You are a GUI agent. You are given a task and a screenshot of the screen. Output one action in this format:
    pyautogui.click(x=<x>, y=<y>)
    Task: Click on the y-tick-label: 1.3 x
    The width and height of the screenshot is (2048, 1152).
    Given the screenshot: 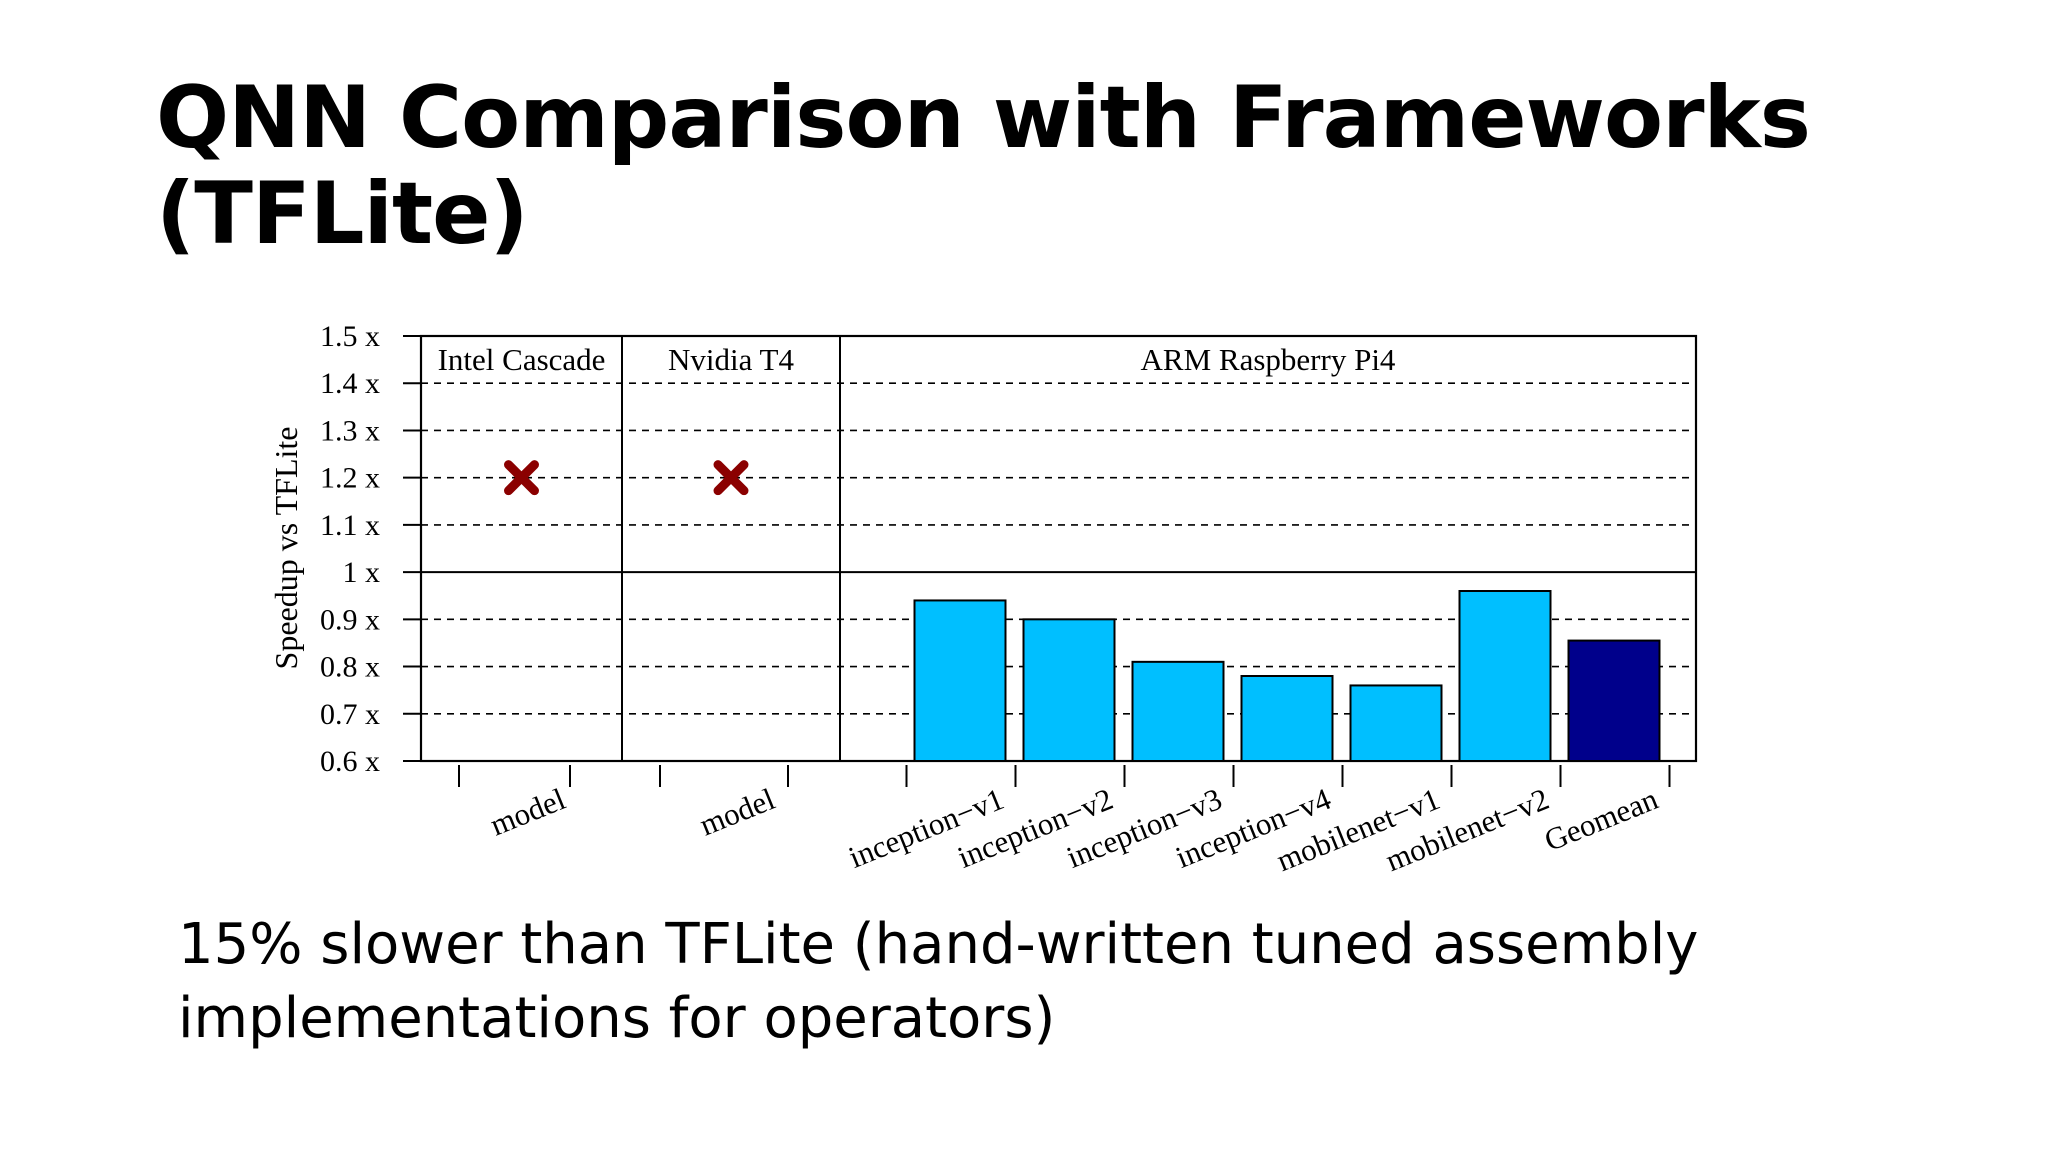 What is the action you would take?
    pyautogui.click(x=350, y=430)
    